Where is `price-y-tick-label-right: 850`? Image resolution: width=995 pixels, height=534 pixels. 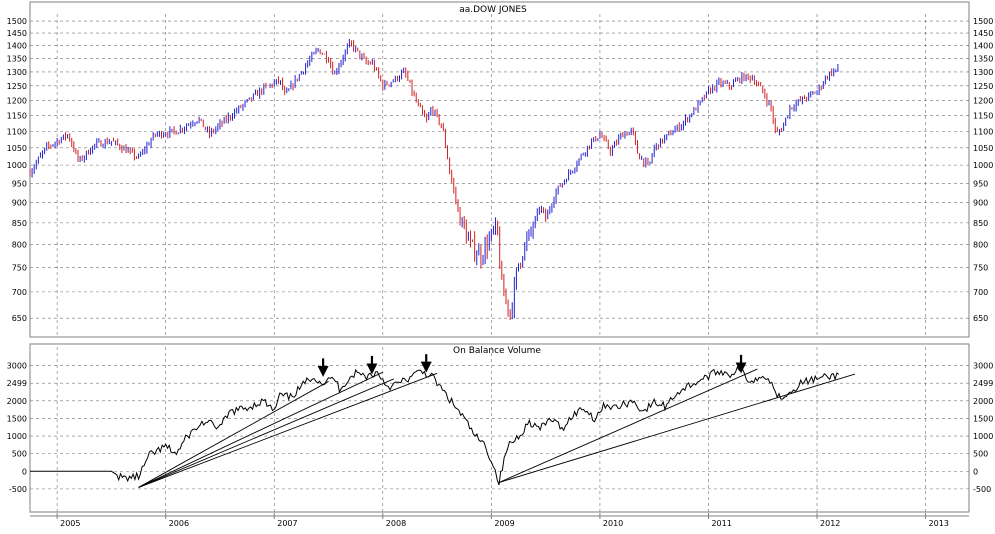
price-y-tick-label-right: 850 is located at coordinates (980, 223).